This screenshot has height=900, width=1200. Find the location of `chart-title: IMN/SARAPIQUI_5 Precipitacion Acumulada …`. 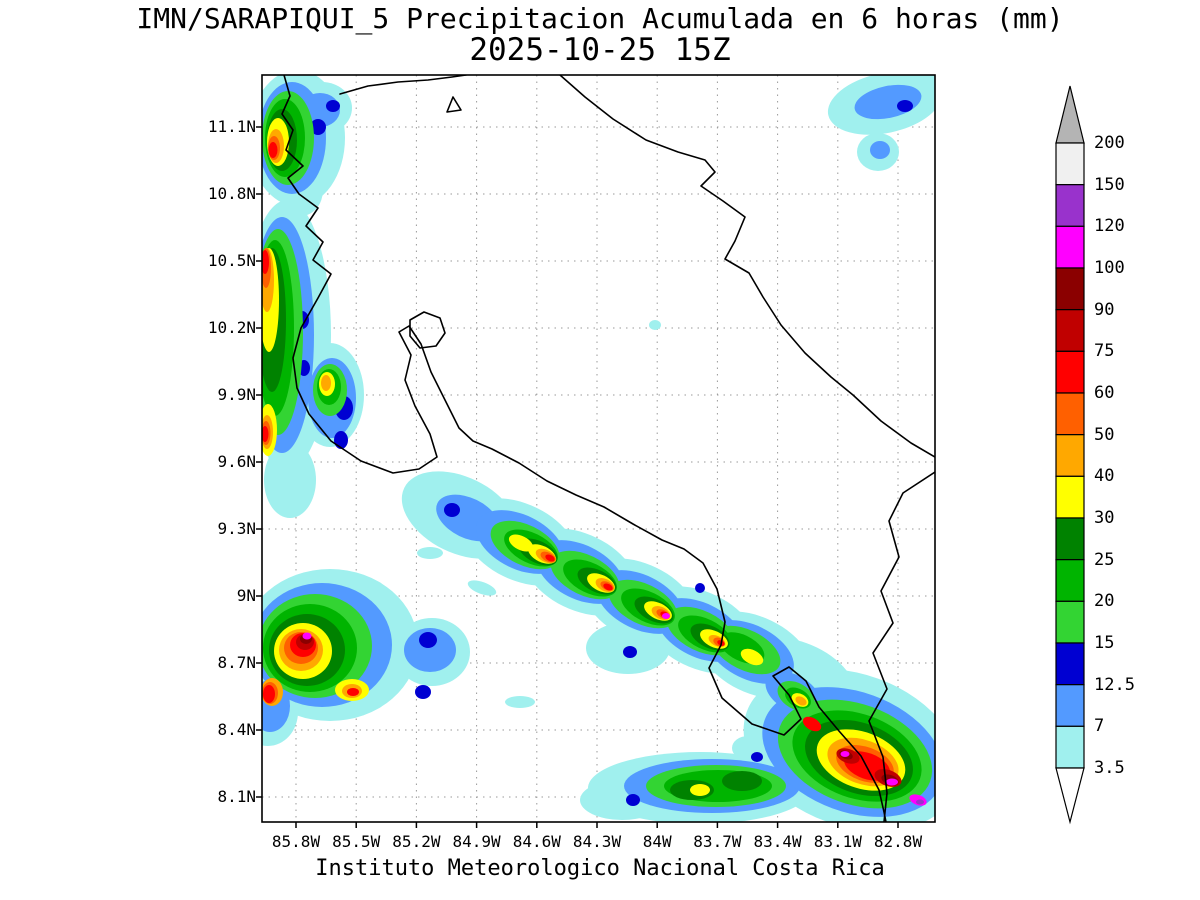

chart-title: IMN/SARAPIQUI_5 Precipitacion Acumulada … is located at coordinates (600, 18).